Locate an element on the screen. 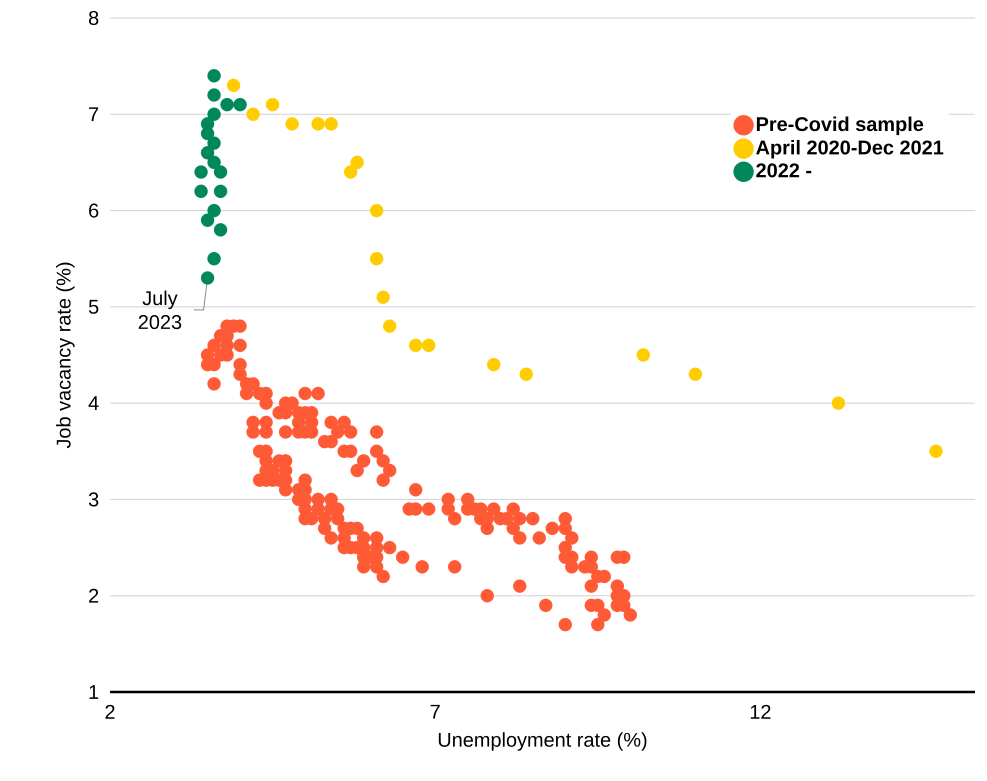  y-tick-label: 3 is located at coordinates (93, 499).